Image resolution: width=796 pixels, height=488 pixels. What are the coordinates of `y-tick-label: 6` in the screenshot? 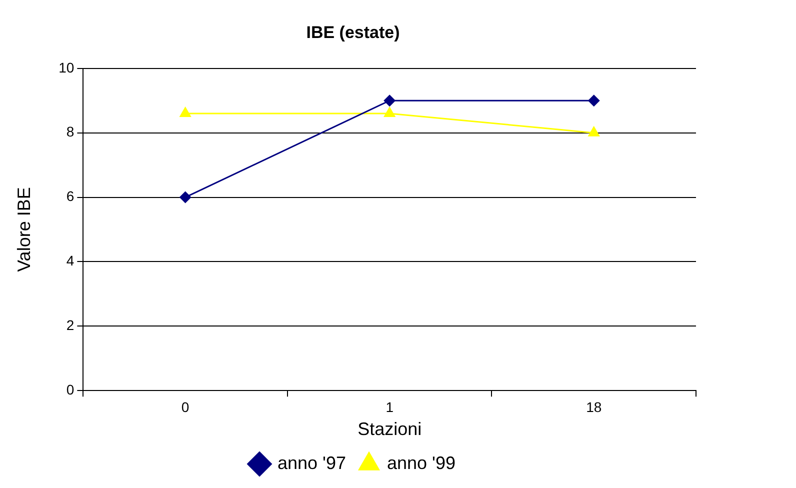 It's located at (70, 196).